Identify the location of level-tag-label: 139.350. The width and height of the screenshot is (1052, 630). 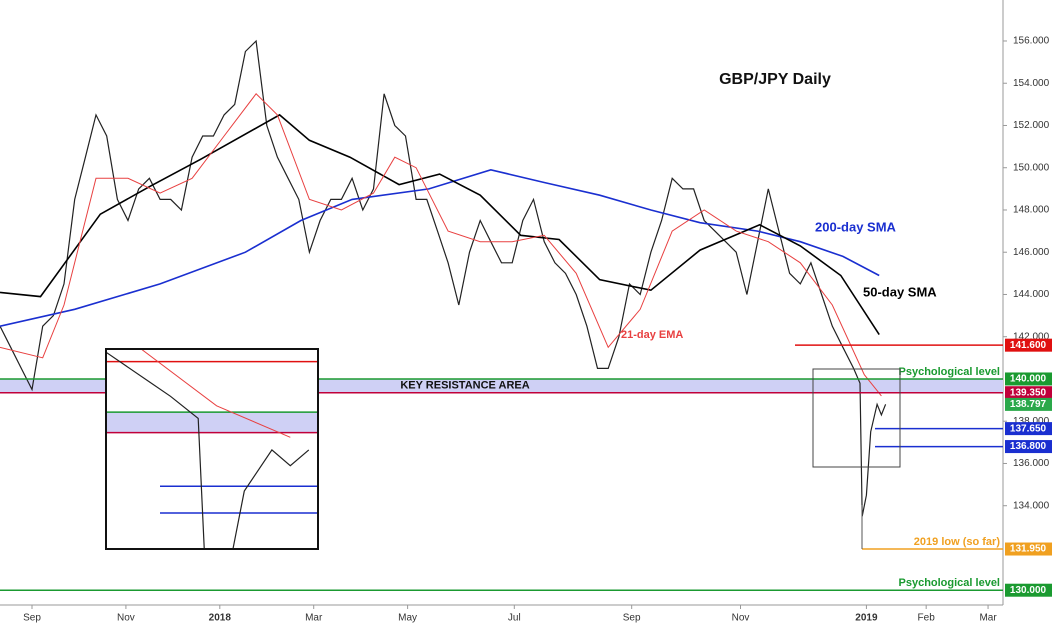
(1028, 392).